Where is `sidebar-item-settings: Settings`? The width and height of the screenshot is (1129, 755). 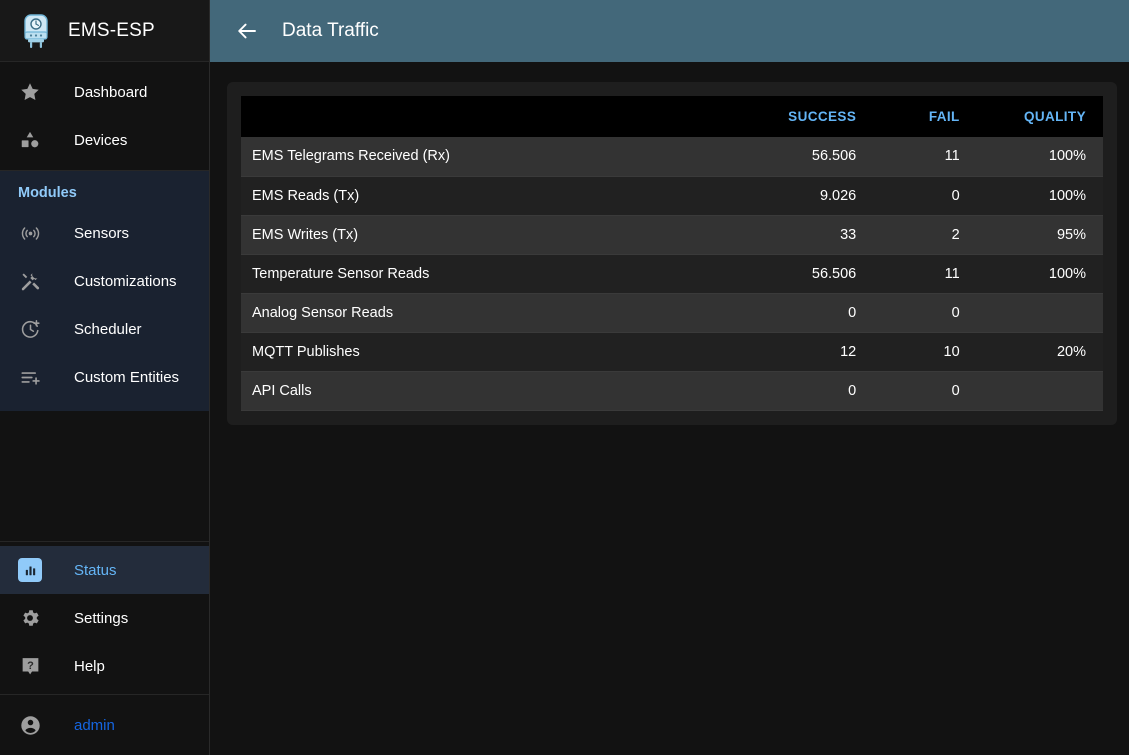 sidebar-item-settings: Settings is located at coordinates (104, 618).